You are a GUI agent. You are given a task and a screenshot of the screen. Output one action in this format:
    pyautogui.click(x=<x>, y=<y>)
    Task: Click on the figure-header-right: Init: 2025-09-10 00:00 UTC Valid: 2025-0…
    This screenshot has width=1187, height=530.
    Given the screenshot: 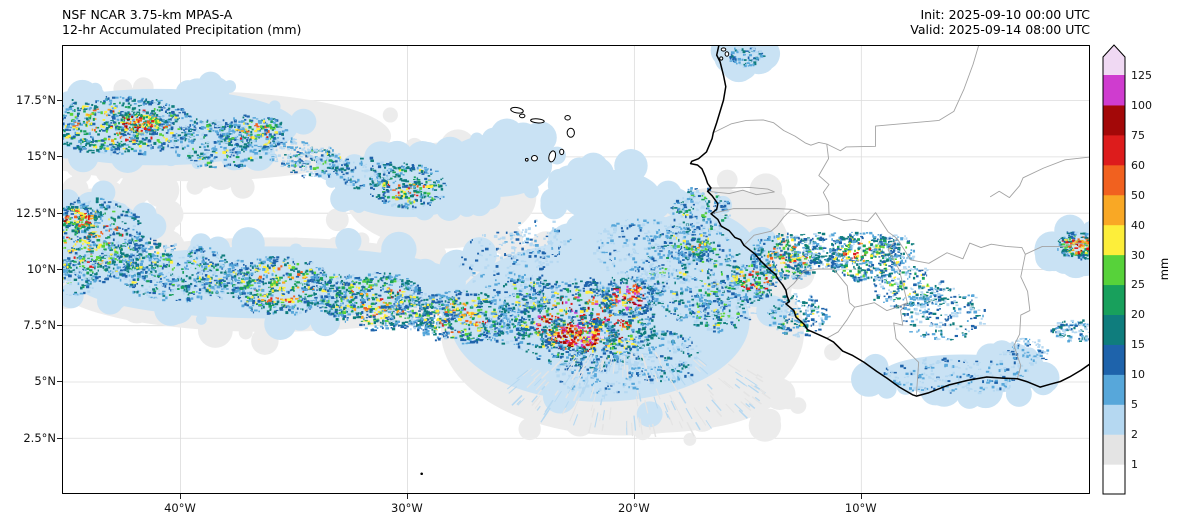 What is the action you would take?
    pyautogui.click(x=1000, y=22)
    